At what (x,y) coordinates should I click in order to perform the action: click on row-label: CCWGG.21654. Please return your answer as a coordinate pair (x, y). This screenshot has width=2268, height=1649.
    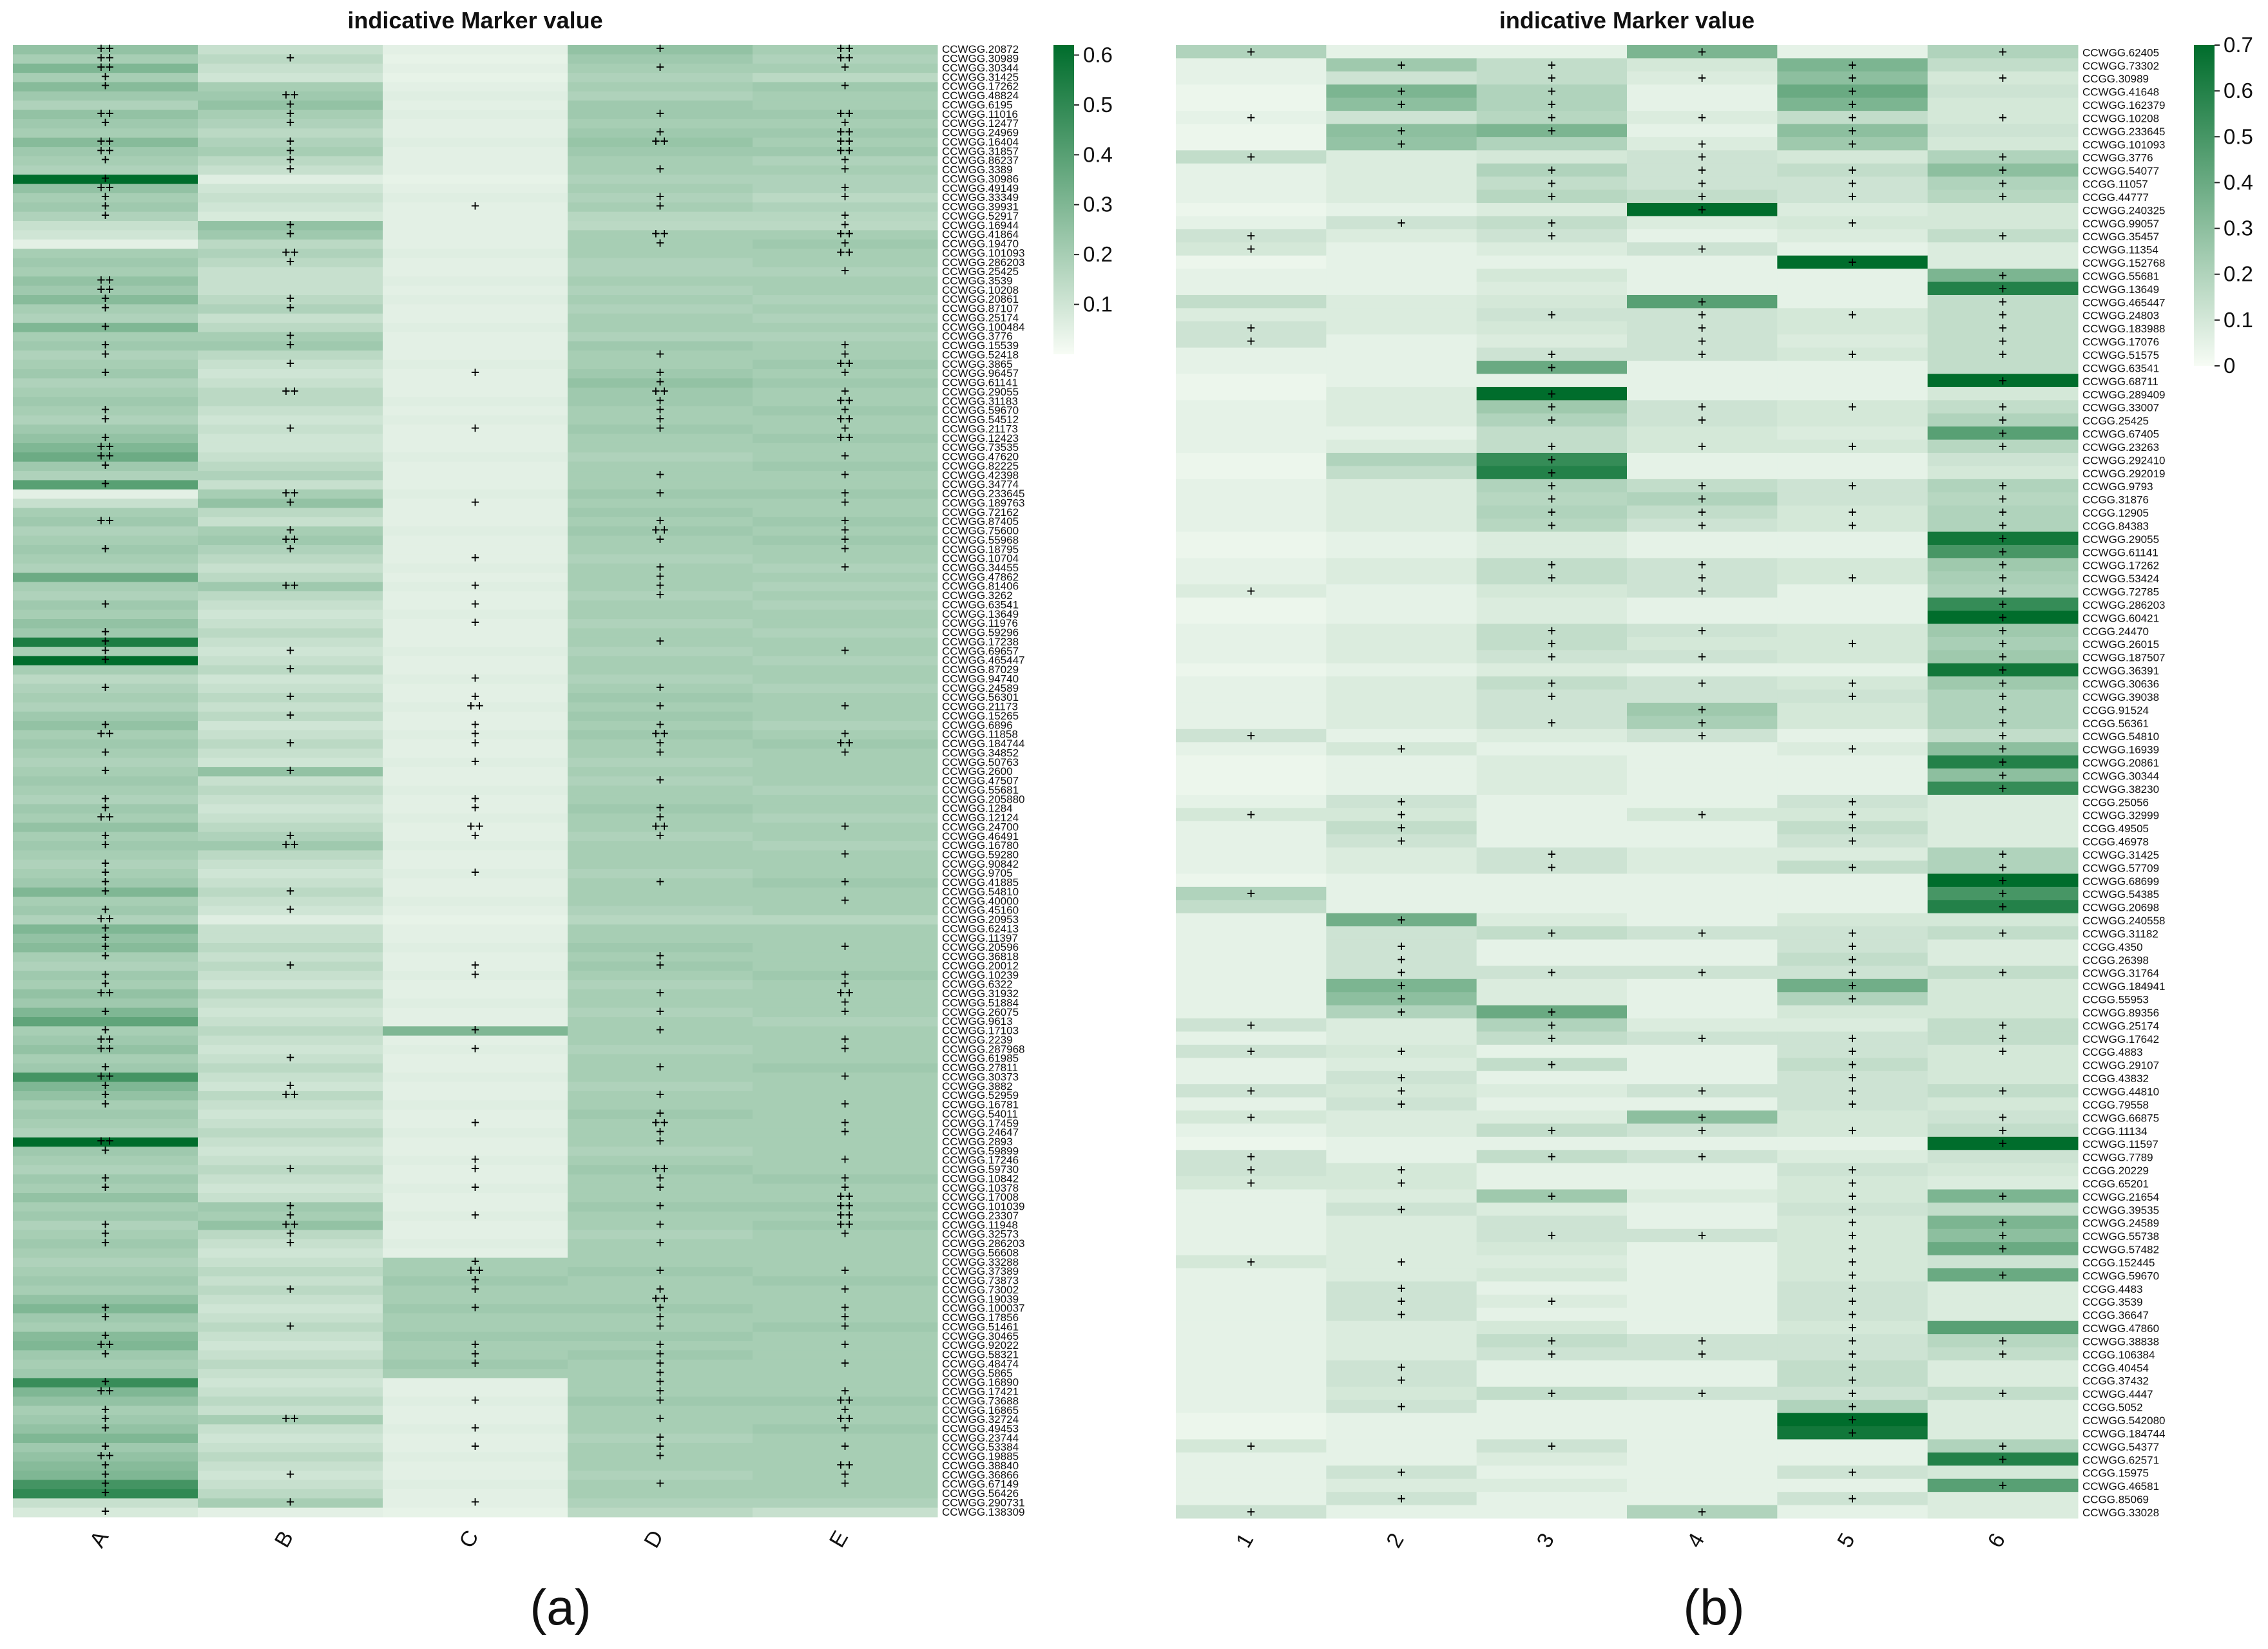
    Looking at the image, I should click on (2120, 1197).